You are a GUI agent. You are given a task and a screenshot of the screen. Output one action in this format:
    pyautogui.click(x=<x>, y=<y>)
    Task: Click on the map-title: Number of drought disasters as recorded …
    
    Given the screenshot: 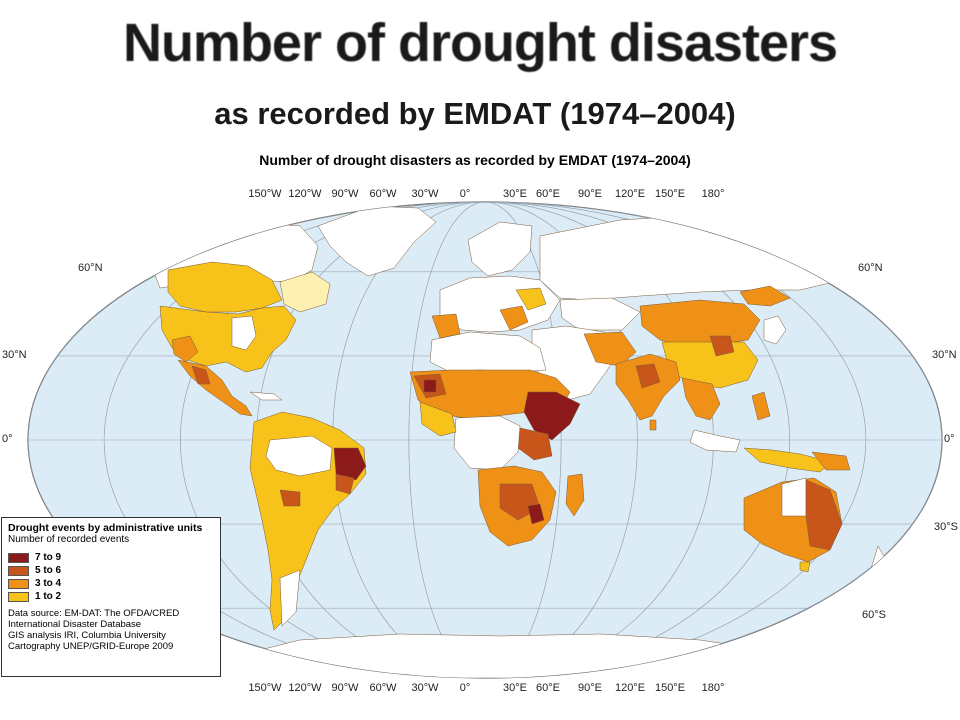 What is the action you would take?
    pyautogui.click(x=475, y=160)
    